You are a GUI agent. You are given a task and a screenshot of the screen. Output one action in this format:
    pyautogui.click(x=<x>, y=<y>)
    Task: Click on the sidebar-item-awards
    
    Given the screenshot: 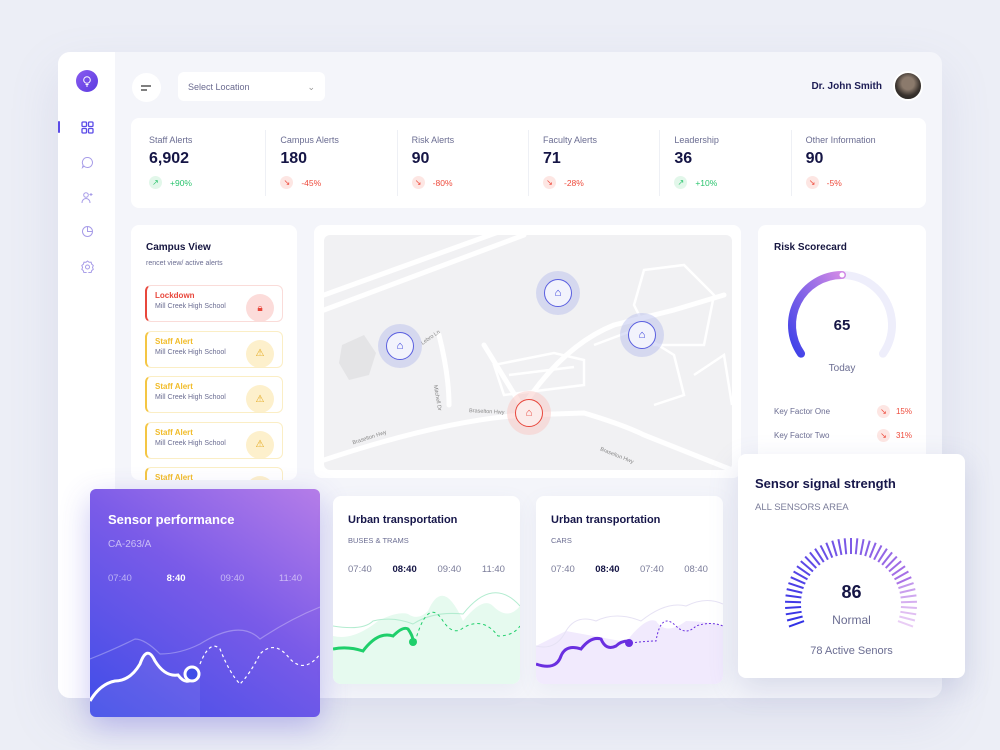 What is the action you would take?
    pyautogui.click(x=87, y=266)
    